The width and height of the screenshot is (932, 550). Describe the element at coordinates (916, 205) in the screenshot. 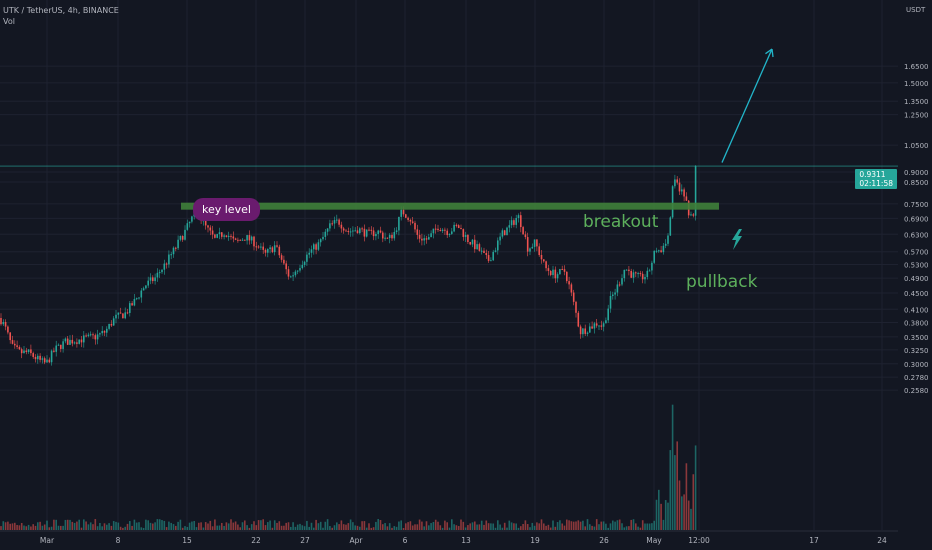

I see `price-tick-label: 0.7500` at that location.